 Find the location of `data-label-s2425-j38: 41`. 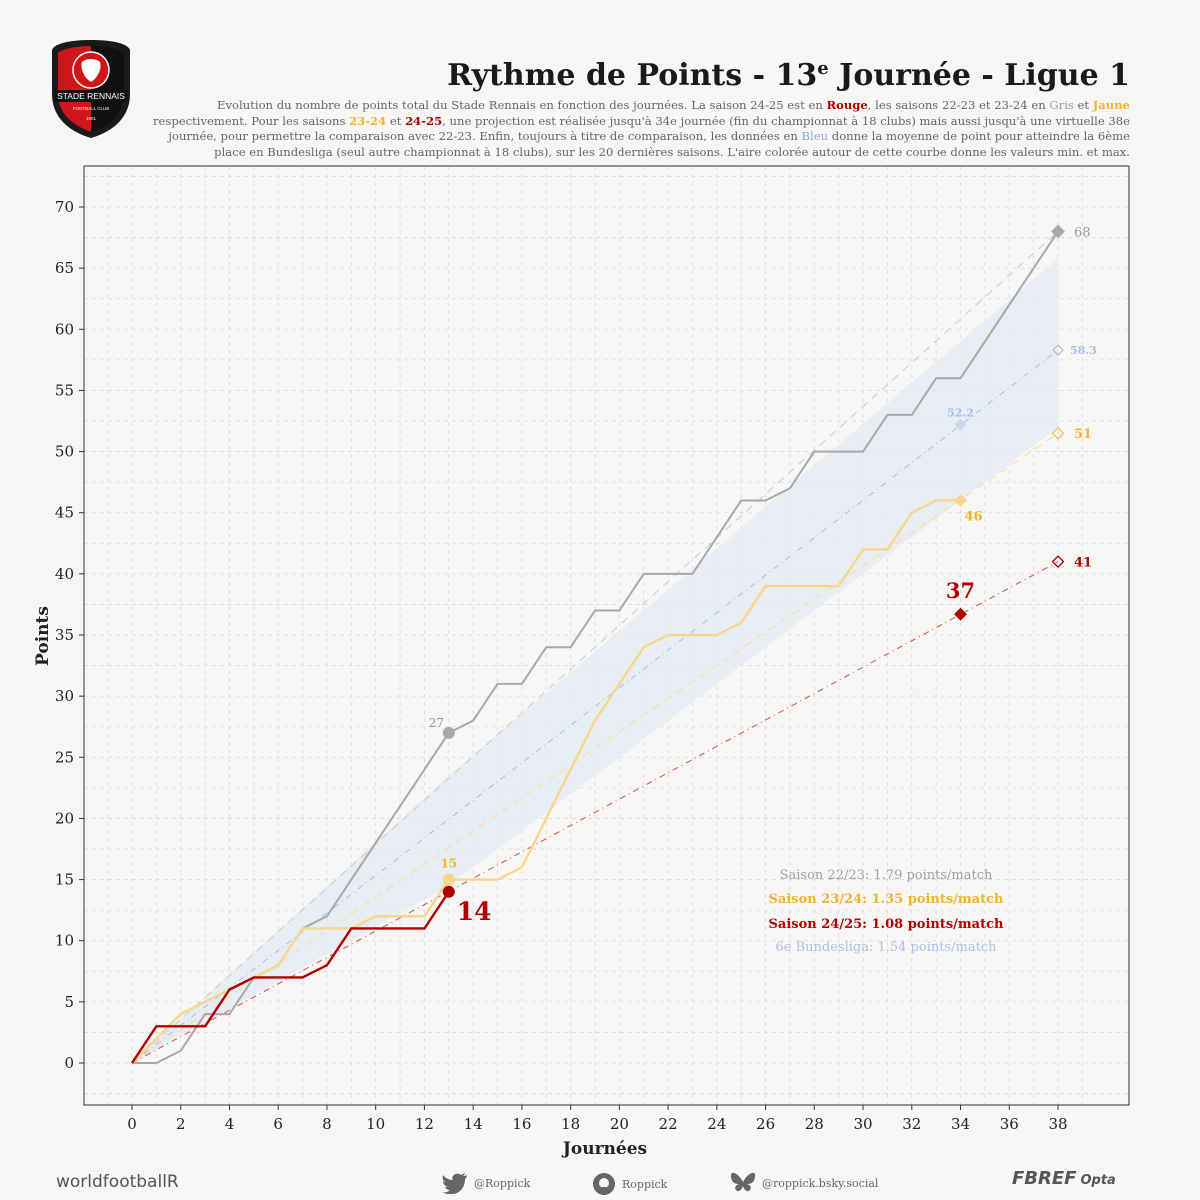

data-label-s2425-j38: 41 is located at coordinates (1083, 563).